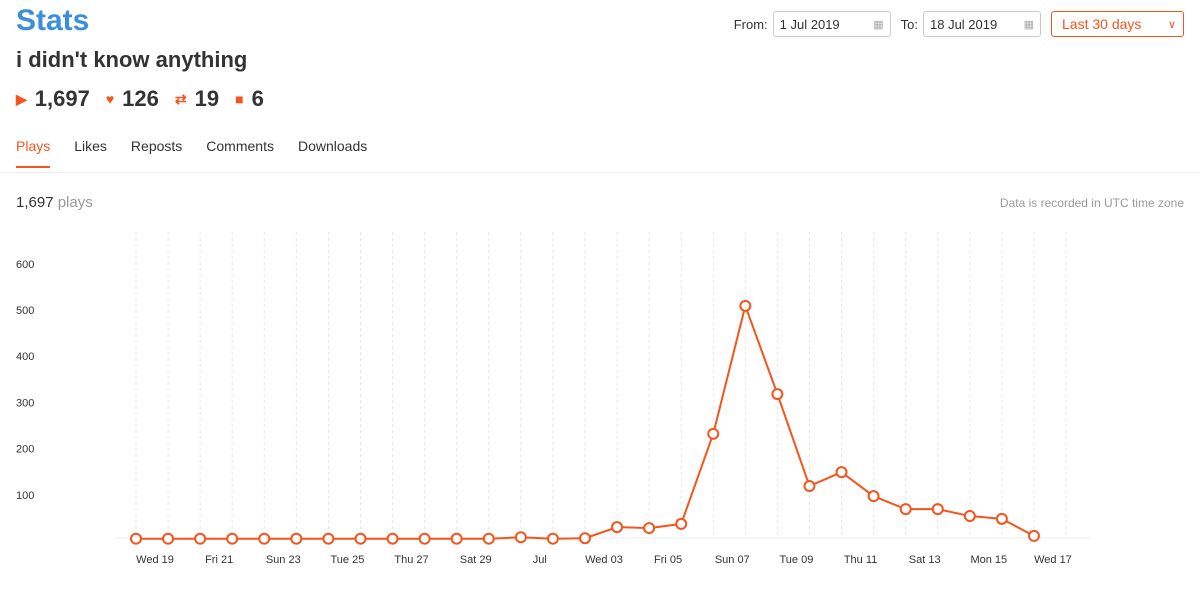  Describe the element at coordinates (25, 265) in the screenshot. I see `y-tick-label: 600` at that location.